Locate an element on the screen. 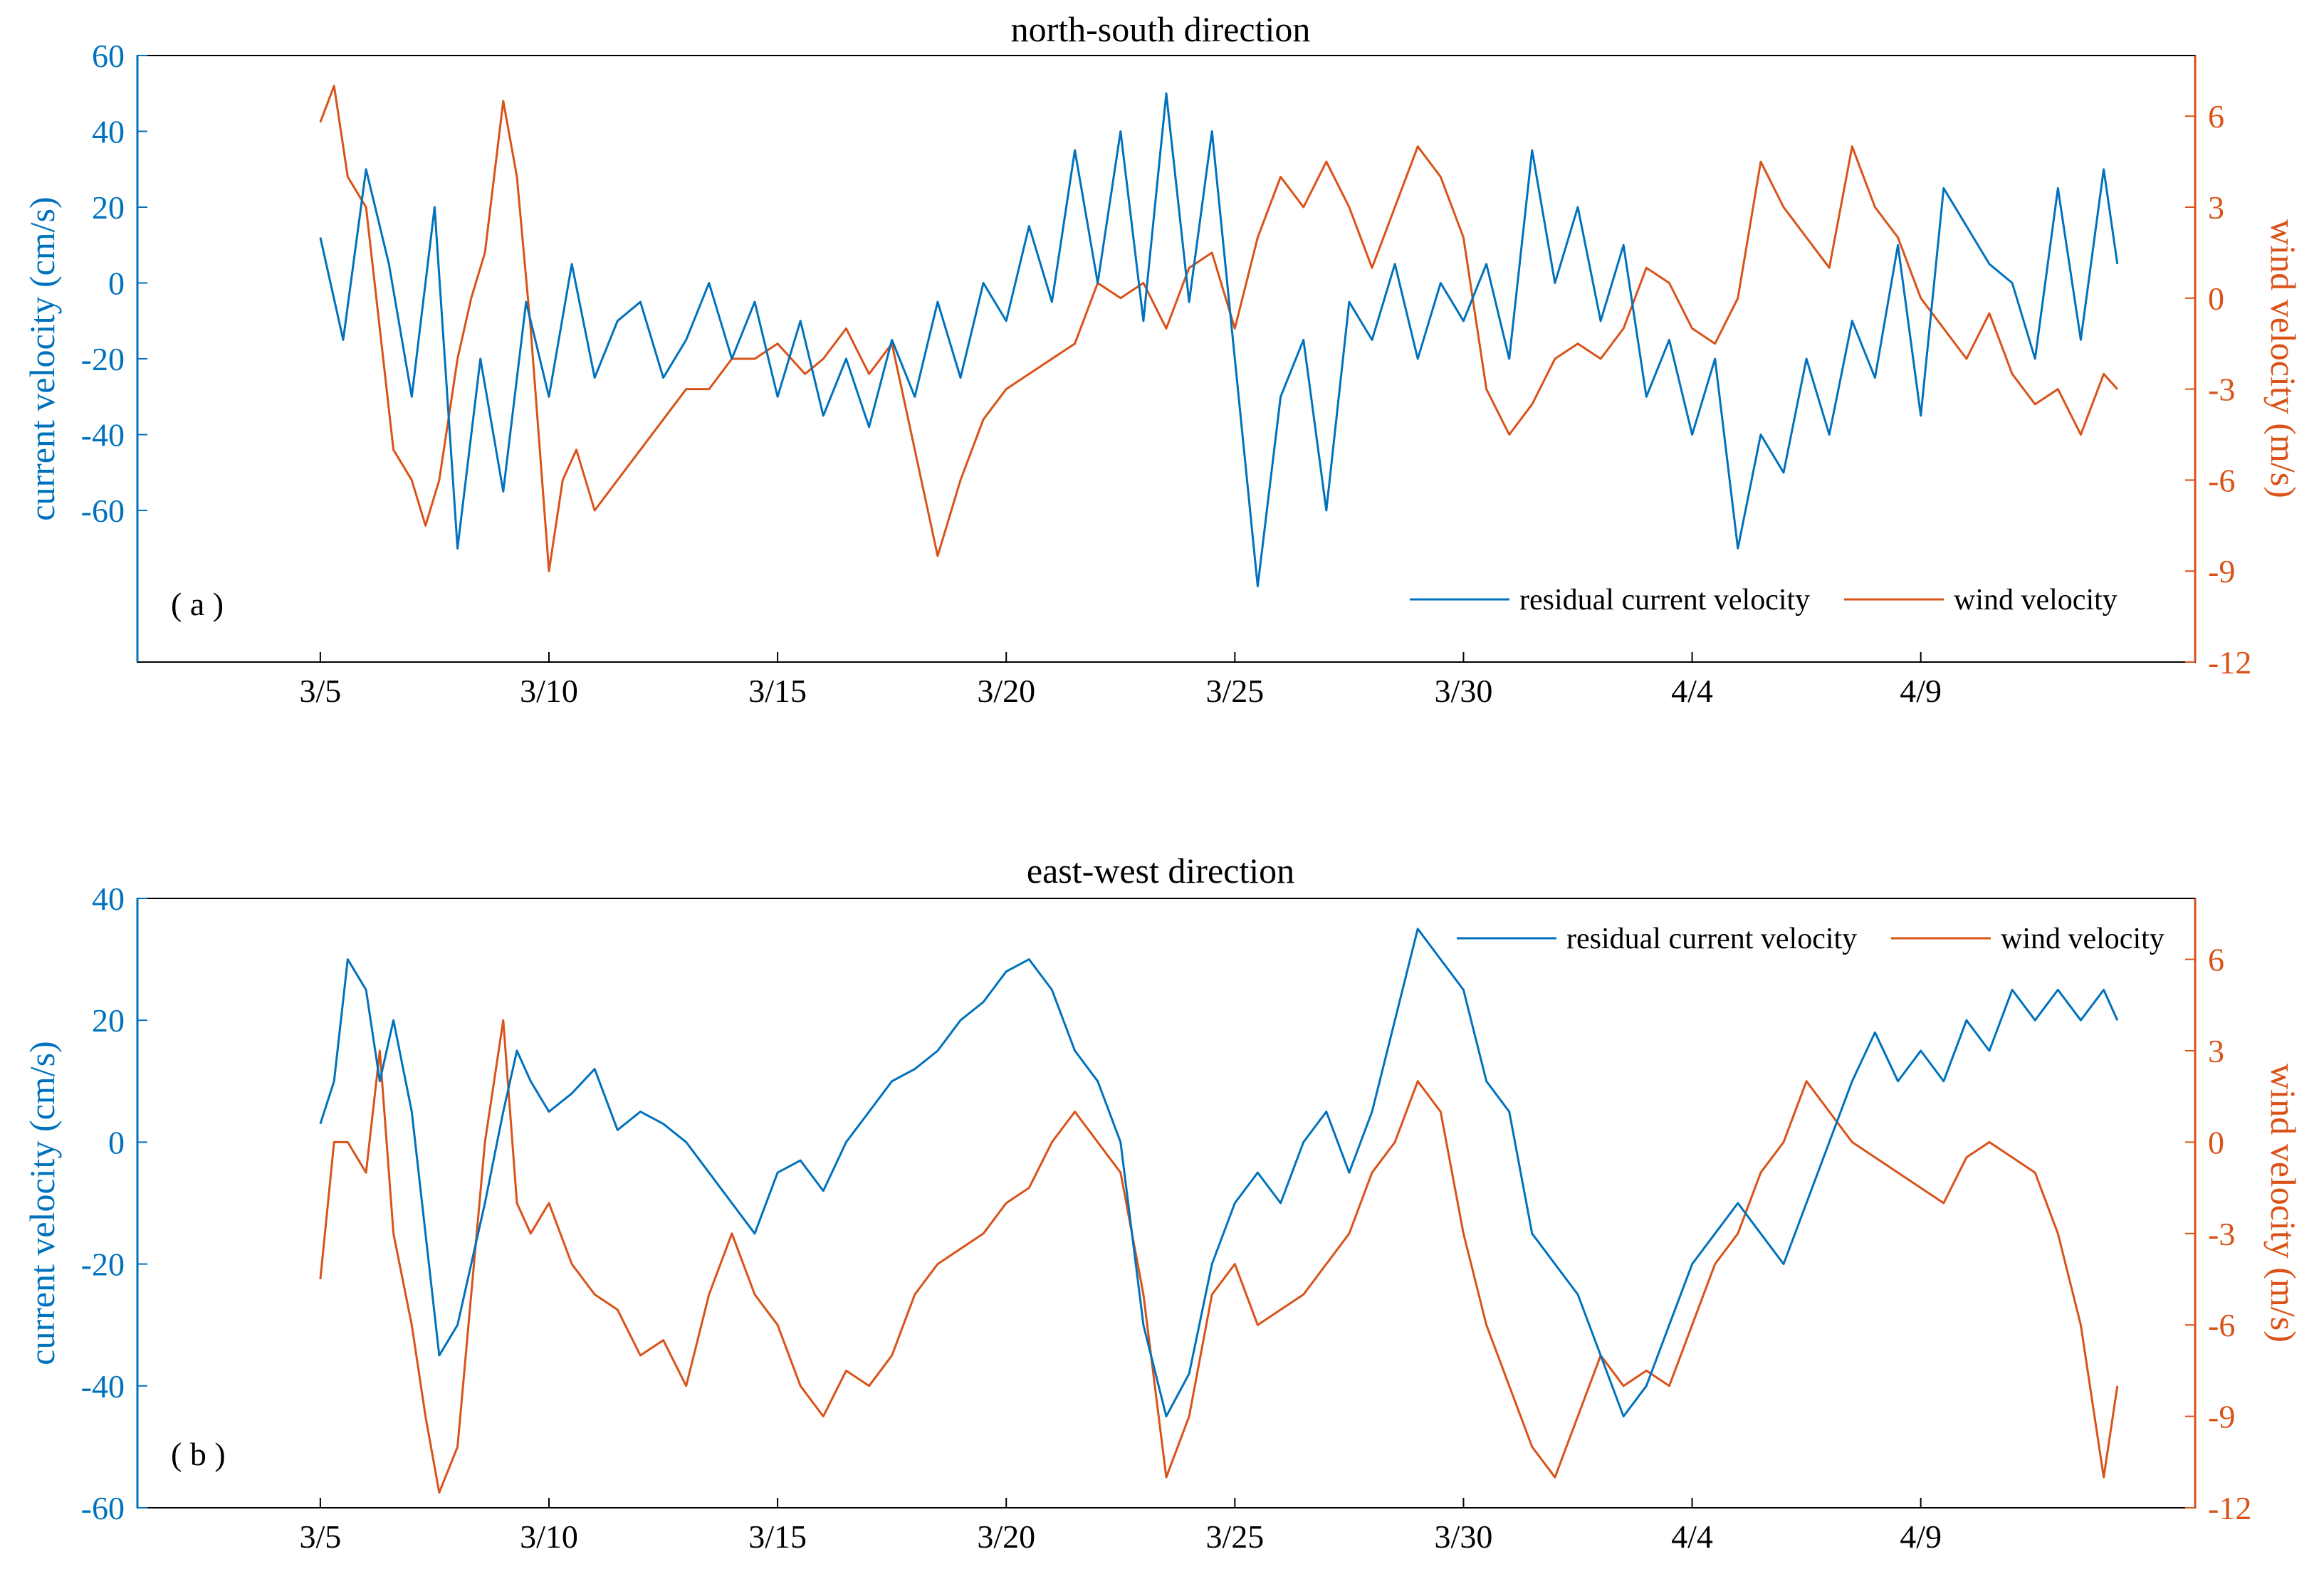 The width and height of the screenshot is (2324, 1569). panel-b-label: ( b ) is located at coordinates (198, 1454).